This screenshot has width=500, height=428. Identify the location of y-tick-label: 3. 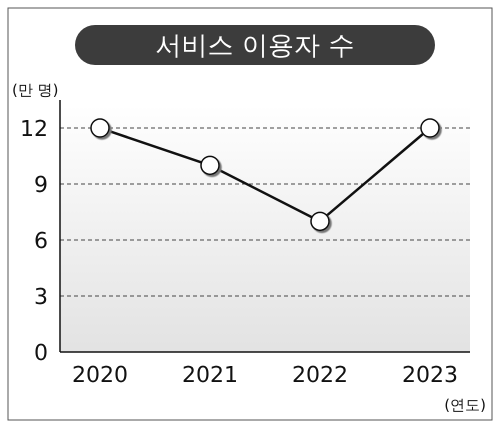
(41, 297).